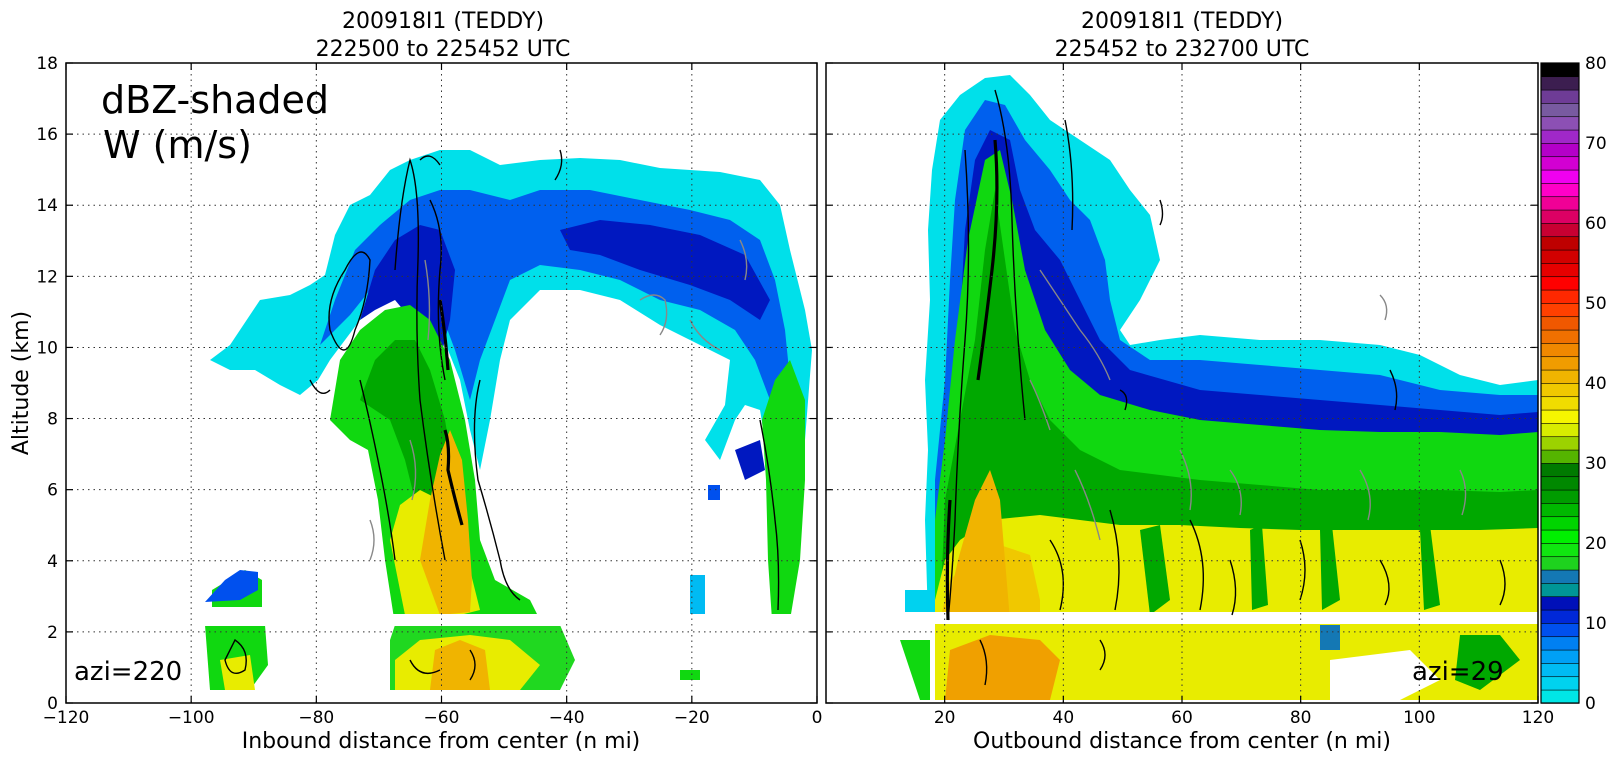  What do you see at coordinates (1182, 49) in the screenshot?
I see `right-panel-subtitle: 225452 to 232700 UTC` at bounding box center [1182, 49].